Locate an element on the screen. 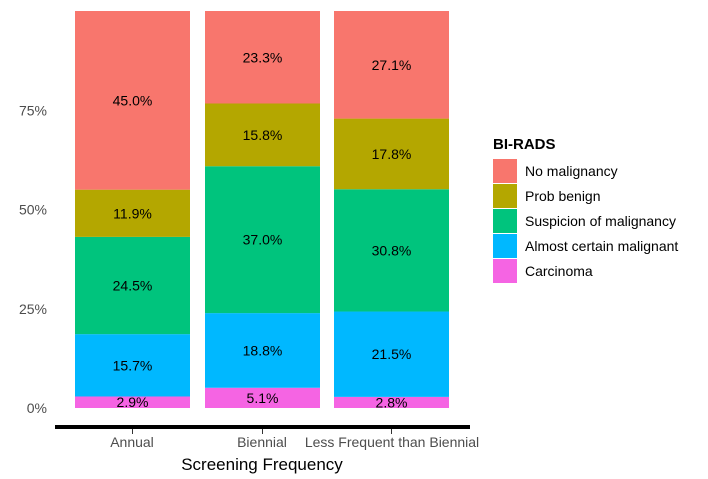 The image size is (708, 479). legend-key-carcinoma is located at coordinates (505, 271).